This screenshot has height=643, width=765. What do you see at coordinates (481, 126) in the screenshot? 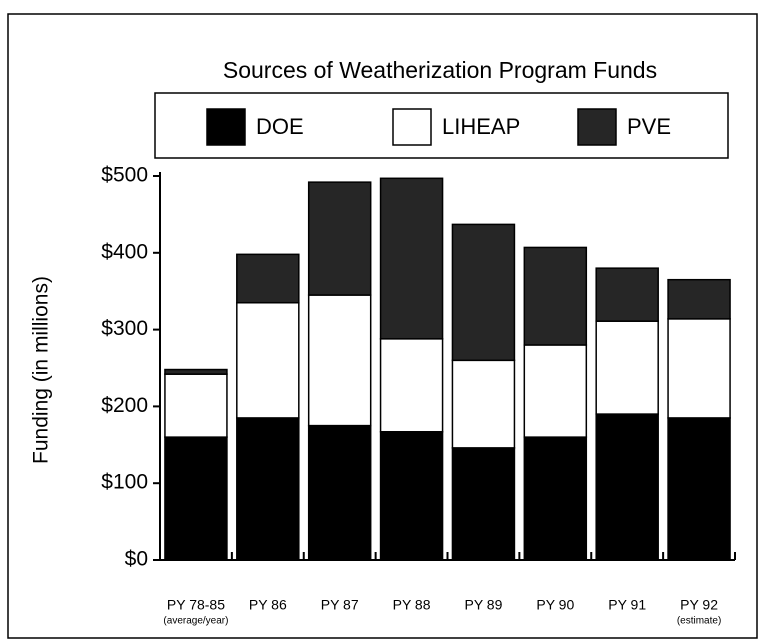
I see `legend-label: LIHEAP` at bounding box center [481, 126].